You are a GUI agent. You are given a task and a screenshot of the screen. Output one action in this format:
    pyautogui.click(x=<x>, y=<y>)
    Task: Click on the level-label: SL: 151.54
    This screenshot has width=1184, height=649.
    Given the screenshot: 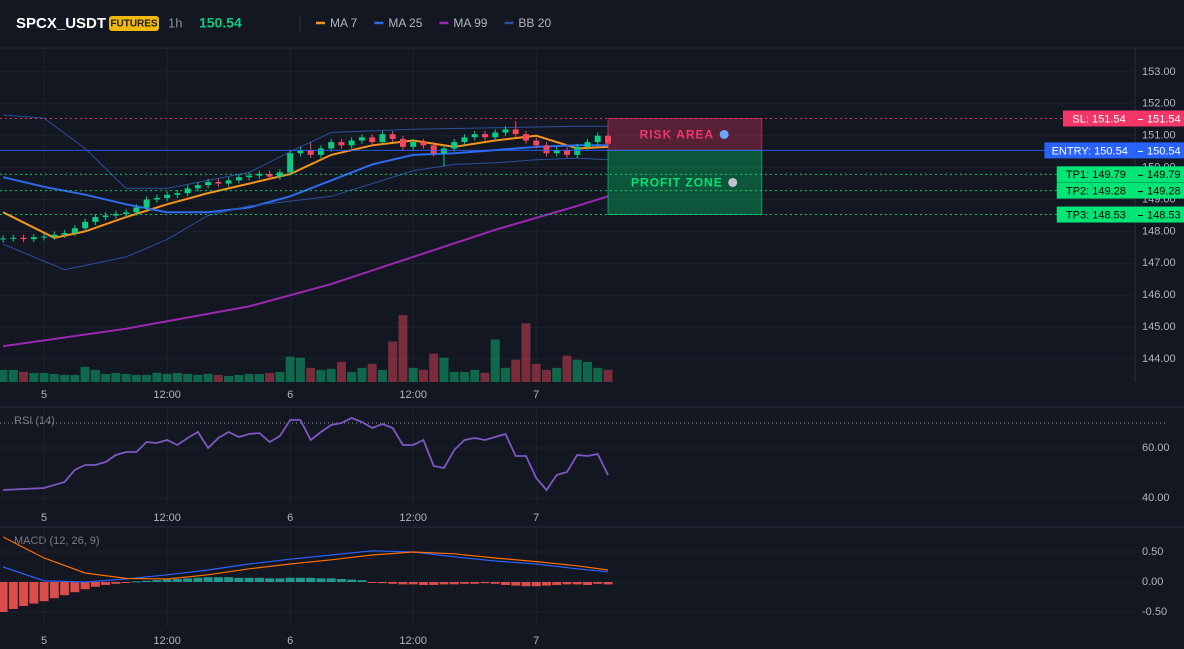 What is the action you would take?
    pyautogui.click(x=1098, y=119)
    